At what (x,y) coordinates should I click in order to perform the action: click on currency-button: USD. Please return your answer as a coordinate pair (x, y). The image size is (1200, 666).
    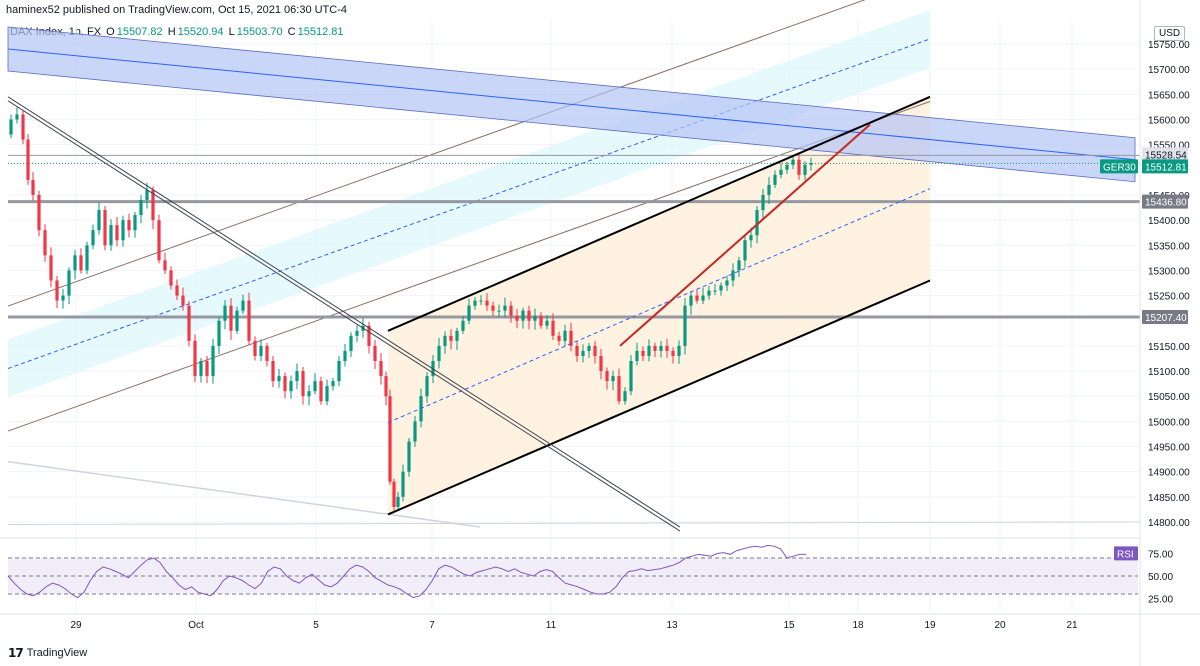
    Looking at the image, I should click on (1170, 33).